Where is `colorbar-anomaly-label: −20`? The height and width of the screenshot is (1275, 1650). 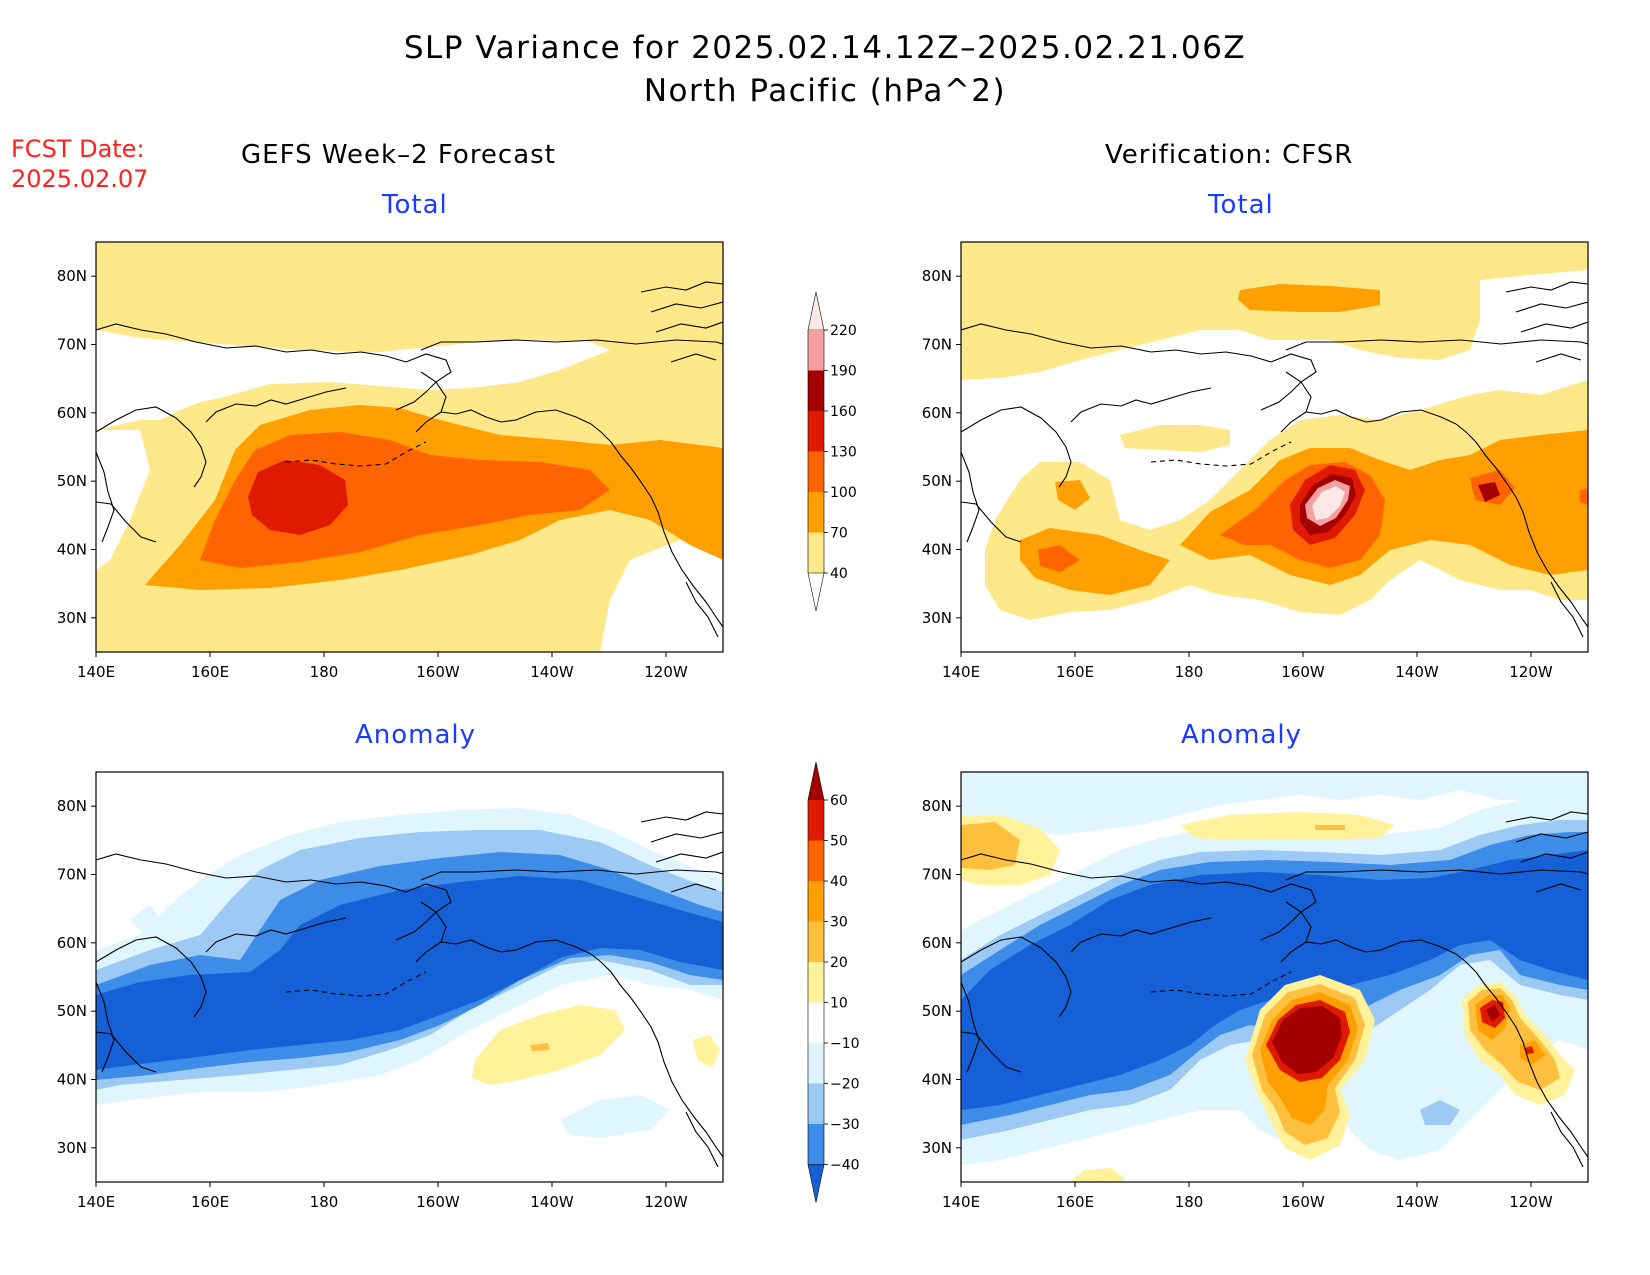
colorbar-anomaly-label: −20 is located at coordinates (845, 1085).